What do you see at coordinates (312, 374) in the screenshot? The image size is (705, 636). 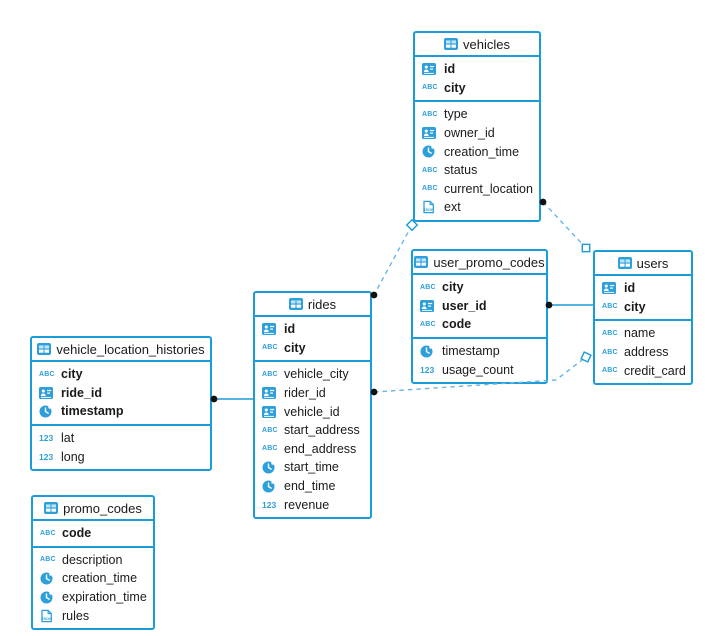 I see `column-row: ABC vehicle_city` at bounding box center [312, 374].